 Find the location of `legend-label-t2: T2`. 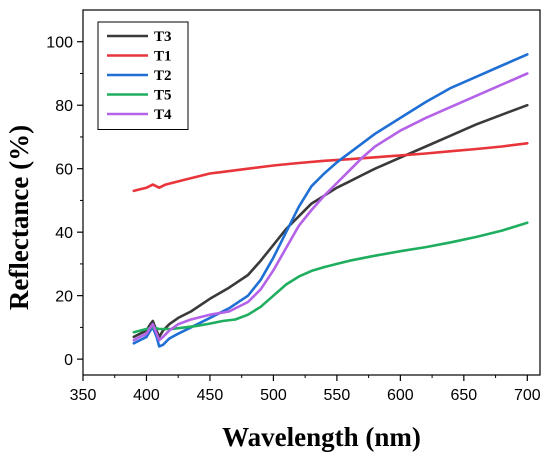

legend-label-t2: T2 is located at coordinates (163, 76).